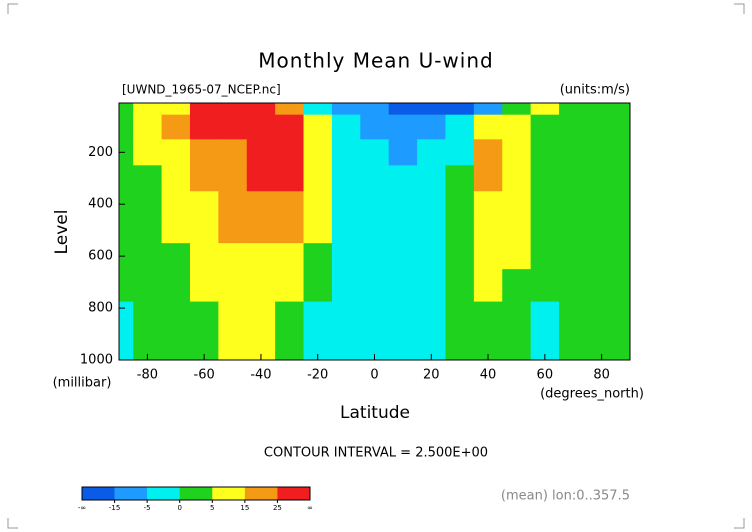 Image resolution: width=752 pixels, height=532 pixels. I want to click on y-axis-label: Level, so click(62, 232).